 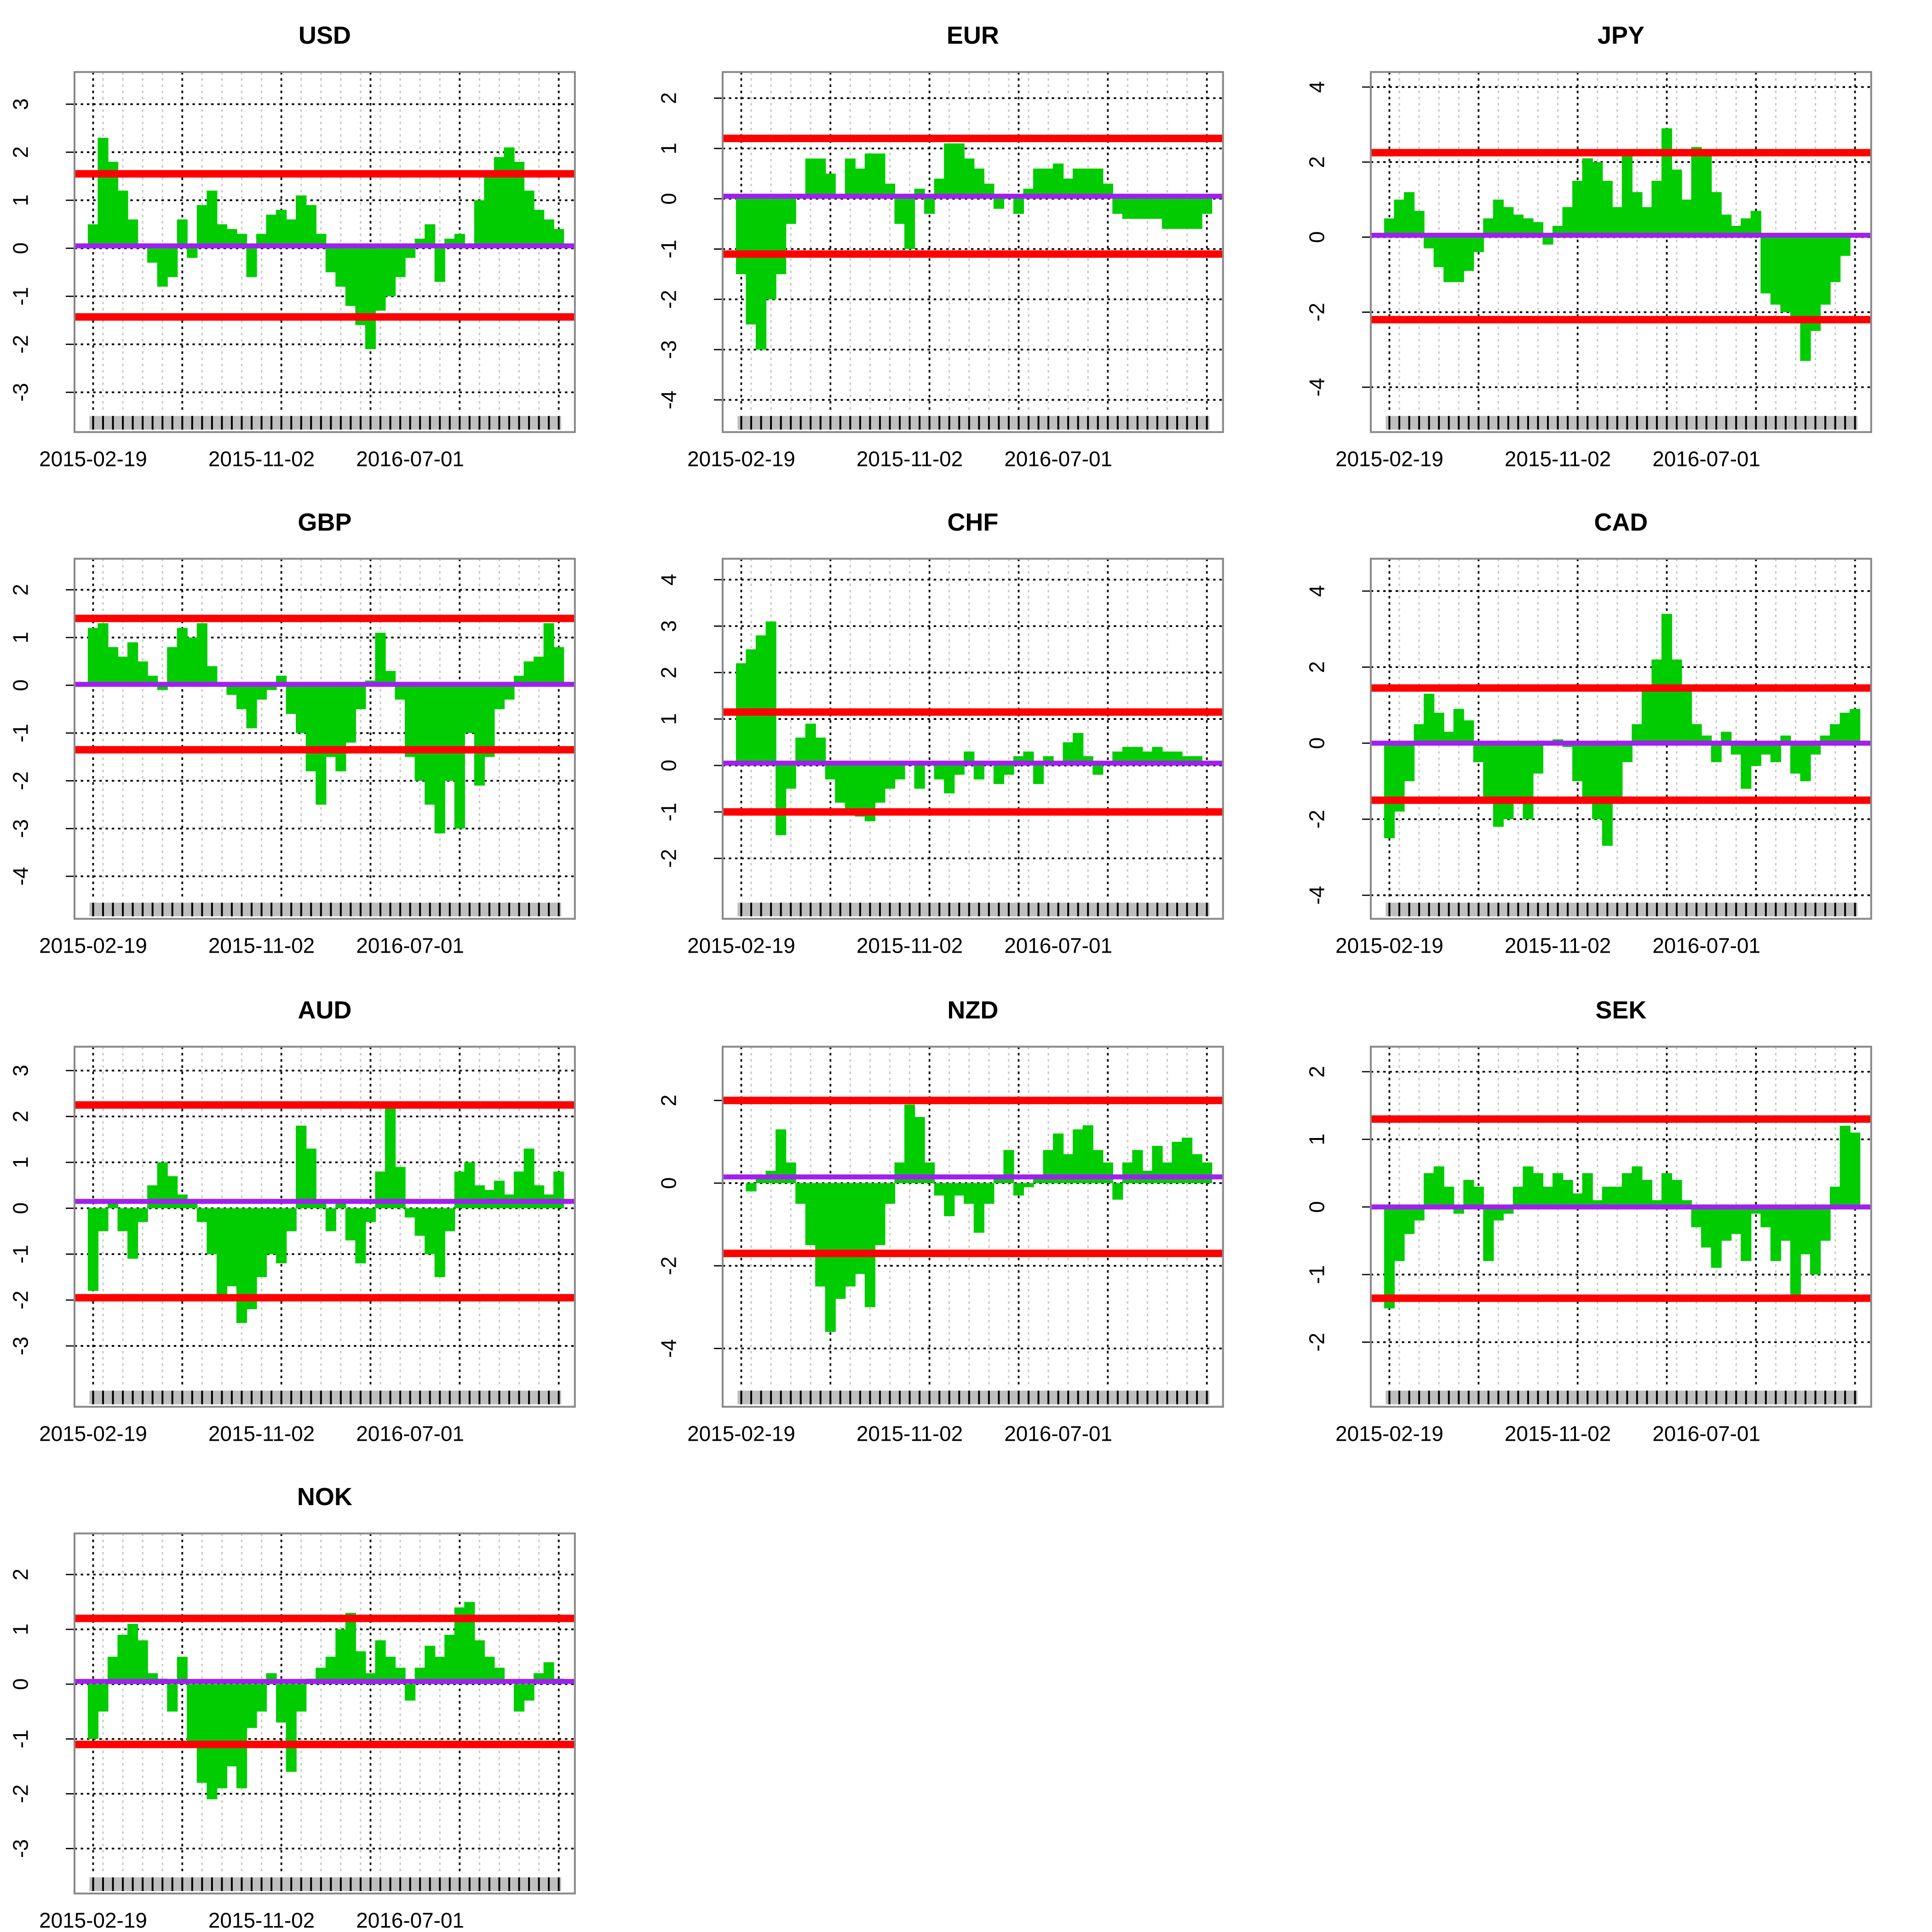 I want to click on panel-title: EUR, so click(x=973, y=35).